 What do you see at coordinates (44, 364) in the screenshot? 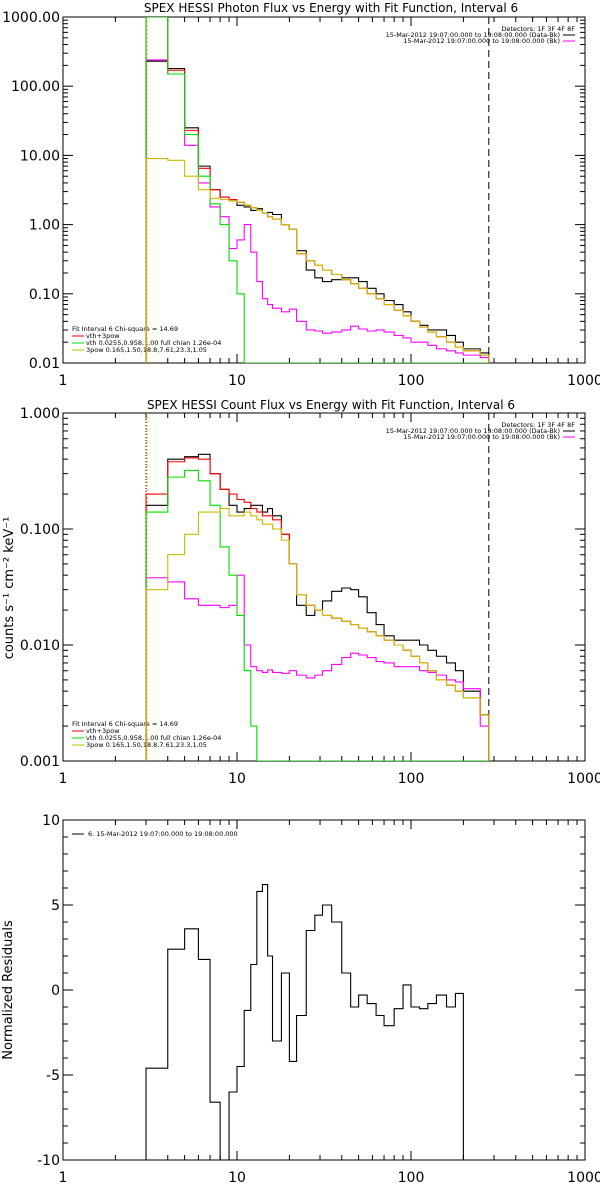
I see `y-tick-label: 0.01` at bounding box center [44, 364].